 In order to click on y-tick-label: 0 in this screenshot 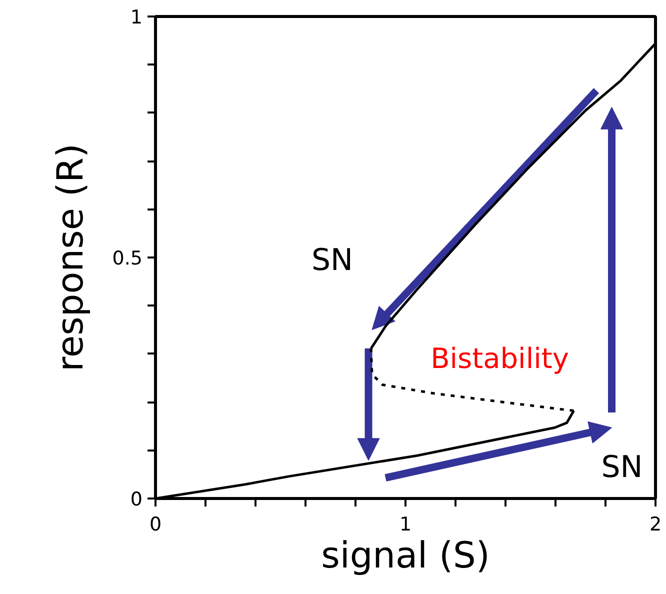, I will do `click(136, 499)`.